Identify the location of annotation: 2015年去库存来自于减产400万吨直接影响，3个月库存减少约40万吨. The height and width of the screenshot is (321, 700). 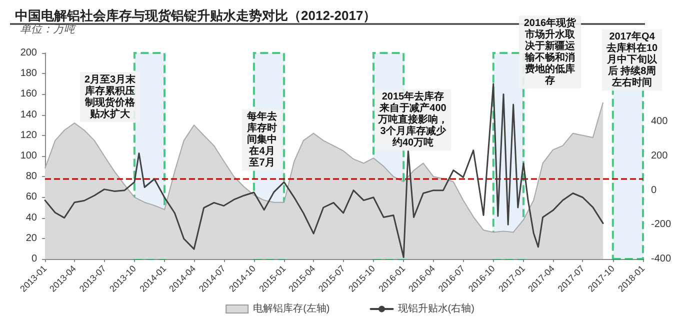
(412, 119).